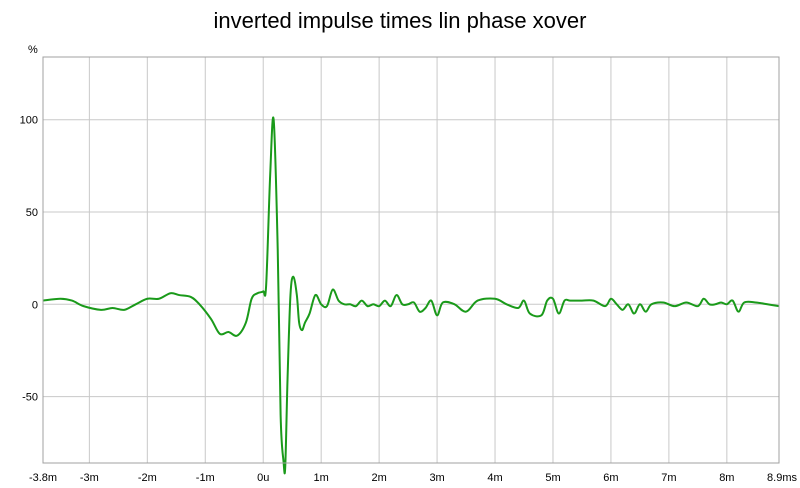 The height and width of the screenshot is (488, 800). Describe the element at coordinates (378, 478) in the screenshot. I see `x-tick-label: 2m` at that location.